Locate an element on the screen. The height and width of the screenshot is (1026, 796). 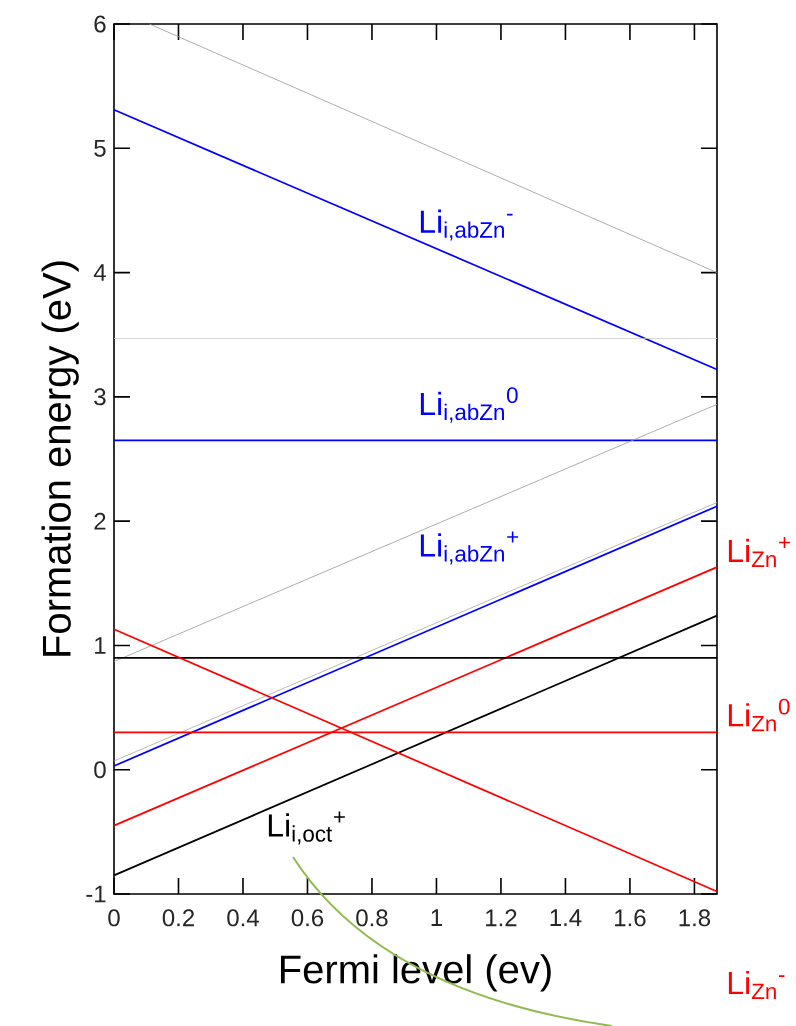
text: Li$_{Zn}$+ is located at coordinates (759, 552).